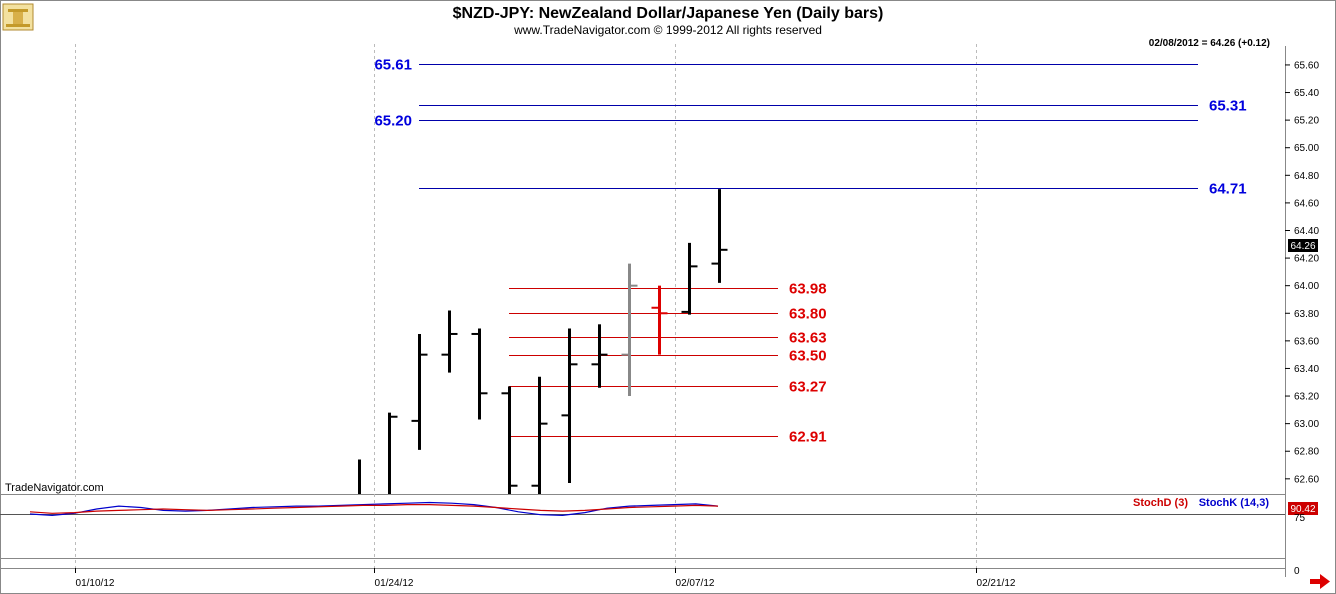 Image resolution: width=1336 pixels, height=594 pixels. What do you see at coordinates (695, 583) in the screenshot?
I see `x-tick-label: 02/07/12` at bounding box center [695, 583].